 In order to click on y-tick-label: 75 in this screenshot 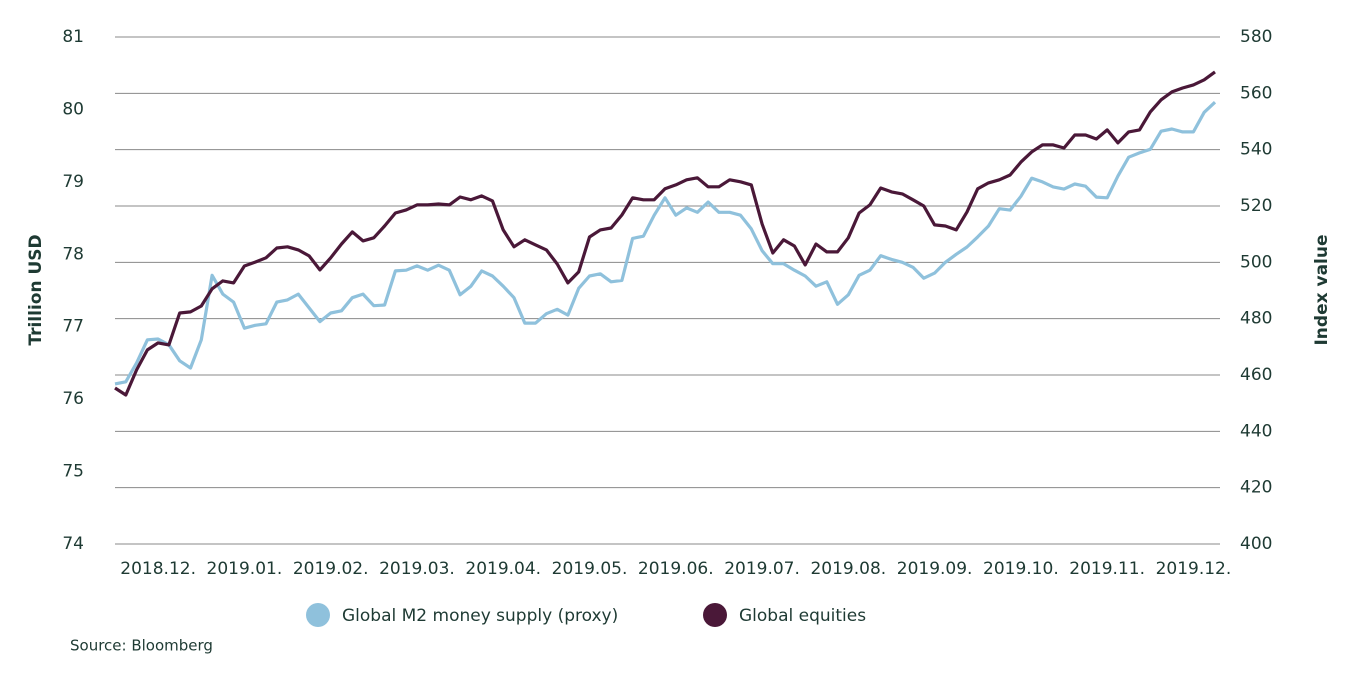, I will do `click(73, 472)`.